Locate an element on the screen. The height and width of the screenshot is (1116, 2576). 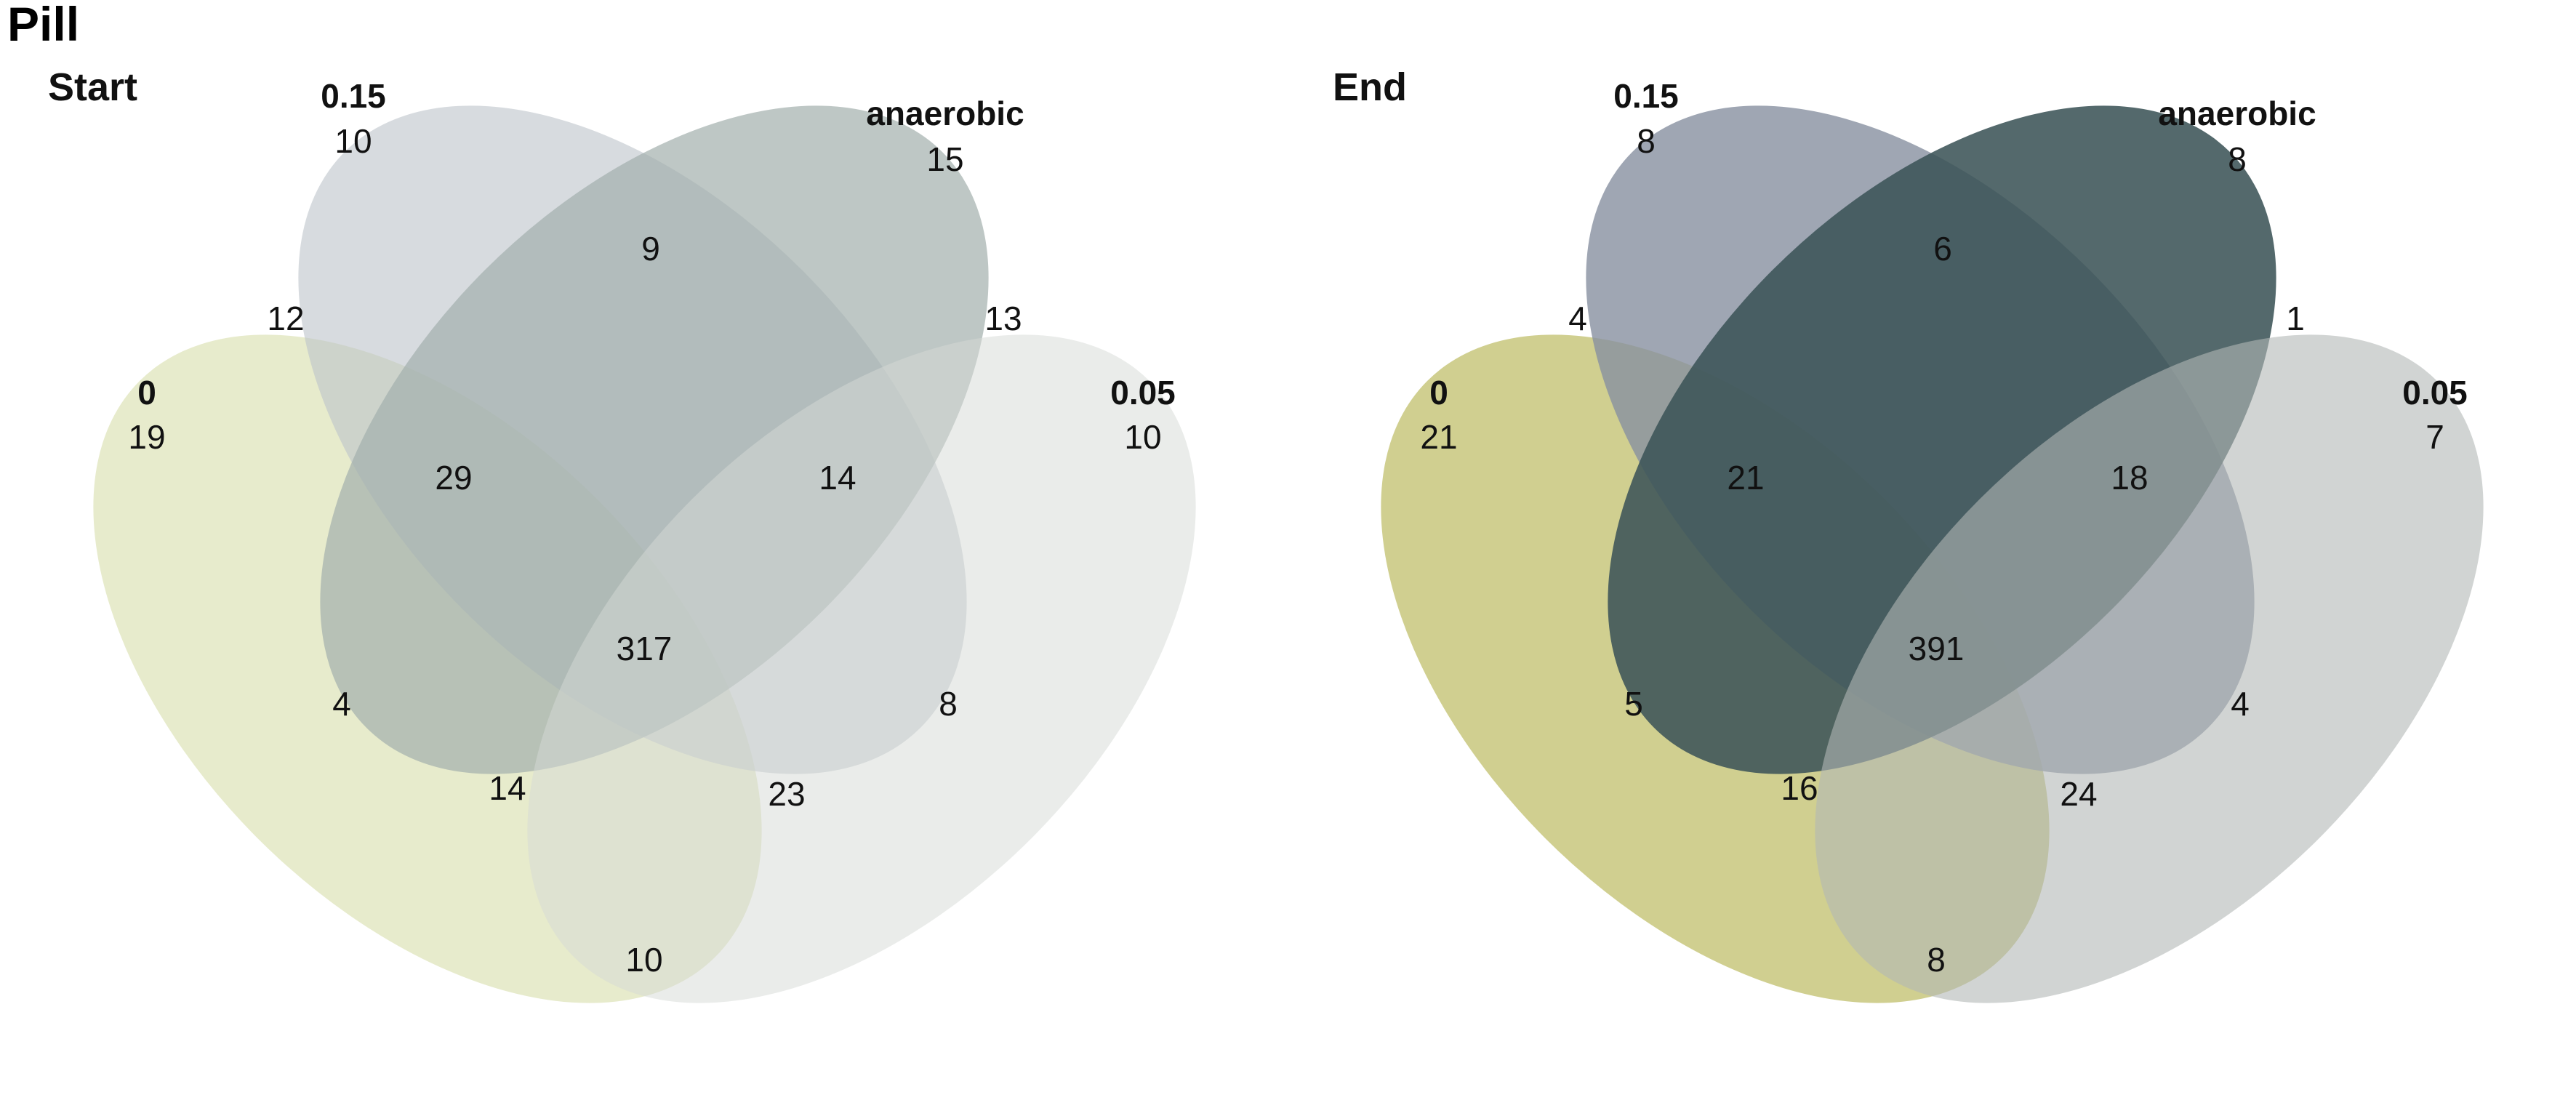
count-015-anaerobic: 6 is located at coordinates (1942, 249).